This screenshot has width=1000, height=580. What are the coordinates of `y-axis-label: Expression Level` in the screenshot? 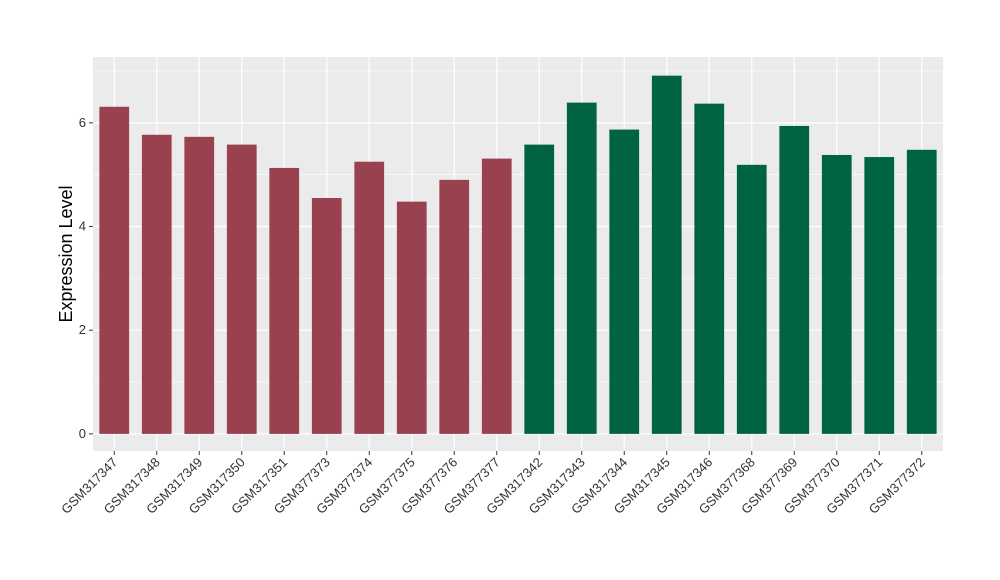 It's located at (66, 253).